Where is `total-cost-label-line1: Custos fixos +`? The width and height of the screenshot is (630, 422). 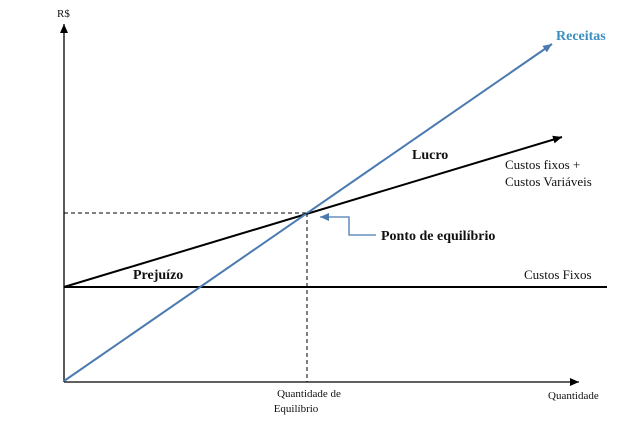 total-cost-label-line1: Custos fixos + is located at coordinates (542, 164).